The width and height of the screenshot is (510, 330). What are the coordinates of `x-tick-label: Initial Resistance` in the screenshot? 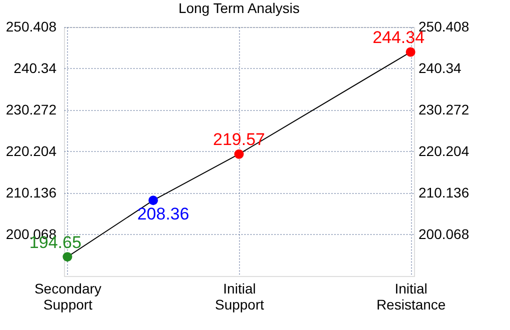 It's located at (411, 296).